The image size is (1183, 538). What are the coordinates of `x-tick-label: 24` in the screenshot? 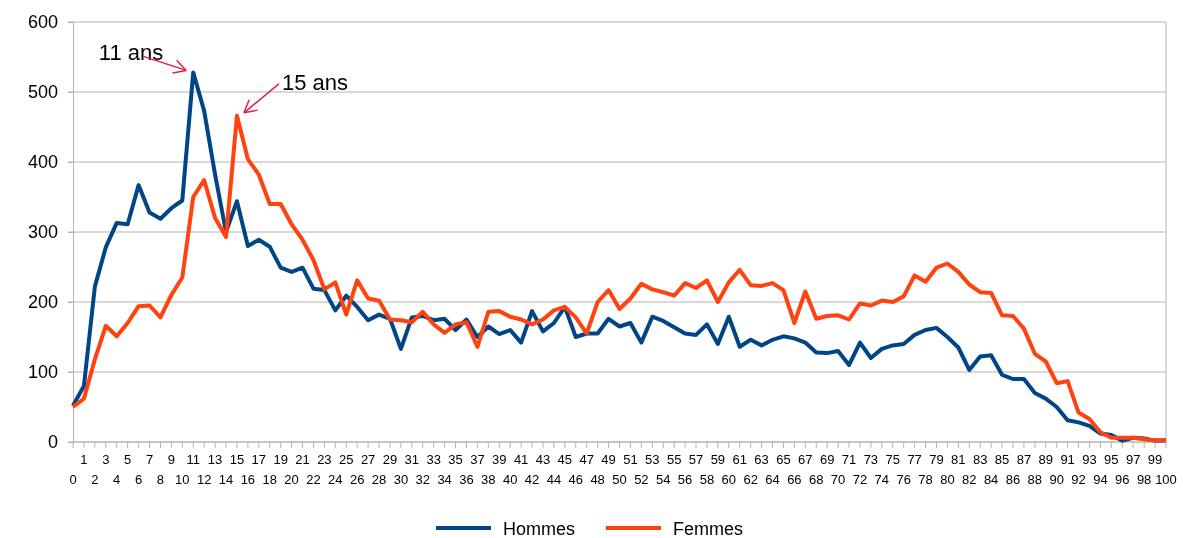 It's located at (335, 479).